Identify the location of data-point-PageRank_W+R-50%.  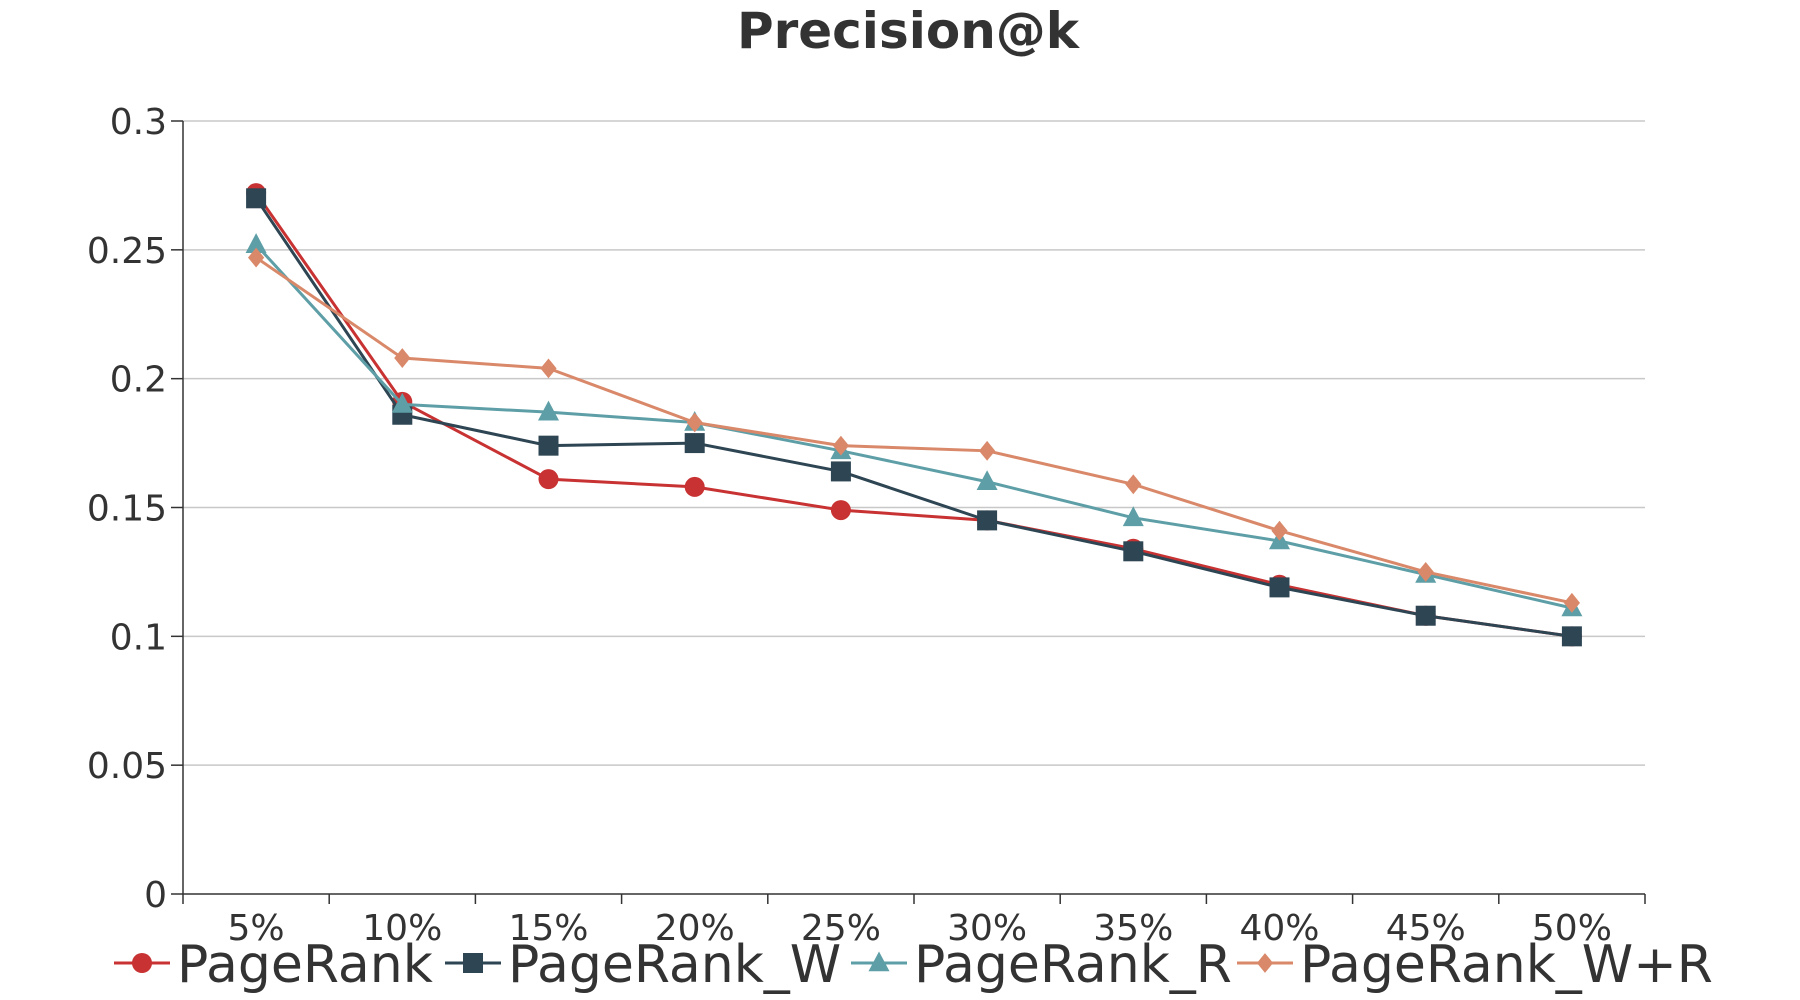
(1571, 602).